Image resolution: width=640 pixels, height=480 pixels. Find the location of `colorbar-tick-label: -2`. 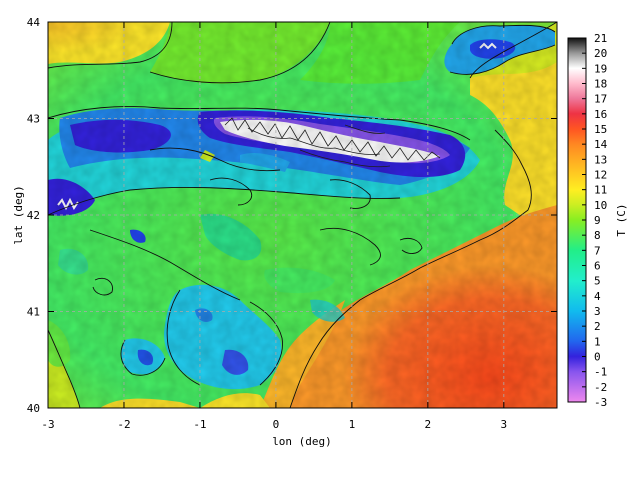

colorbar-tick-label: -2 is located at coordinates (600, 387).